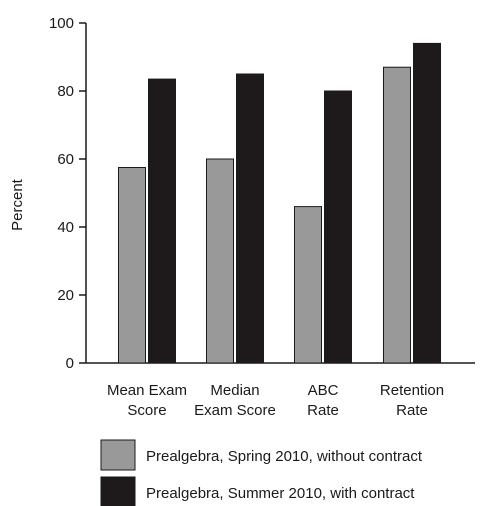  Describe the element at coordinates (234, 390) in the screenshot. I see `category-label-line: Median` at that location.